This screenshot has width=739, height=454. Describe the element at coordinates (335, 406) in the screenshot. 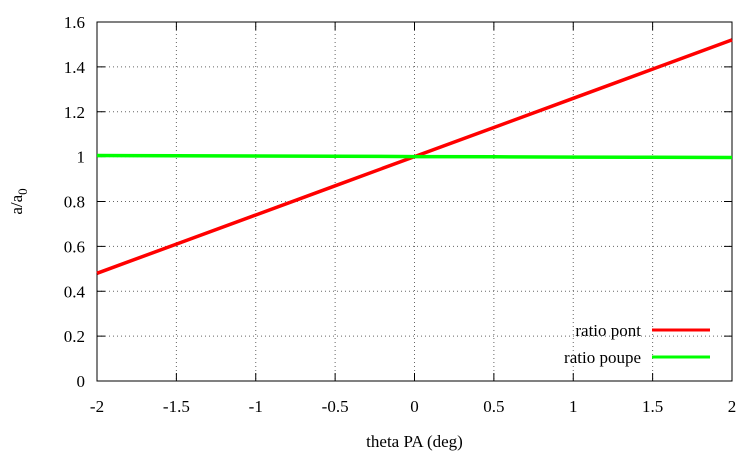

I see `x-tick-label: -0.5` at that location.